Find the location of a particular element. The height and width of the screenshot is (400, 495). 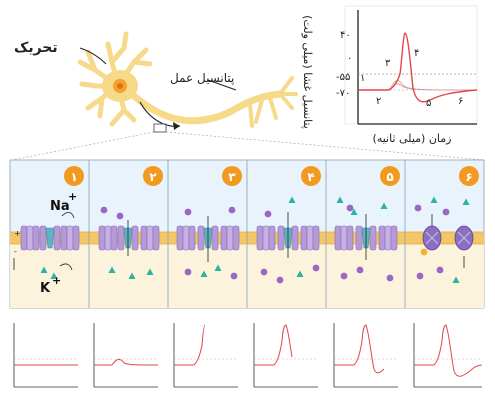

y-tick-0: ۰ is located at coordinates (349, 58).